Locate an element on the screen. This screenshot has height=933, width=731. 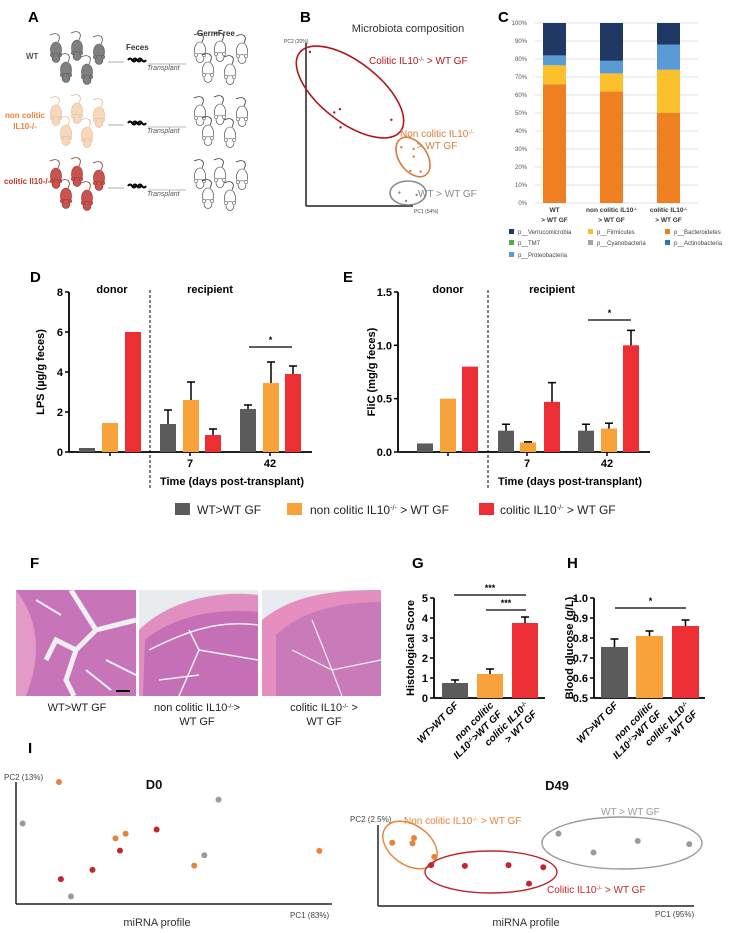
y-tick-label: 0.7 is located at coordinates (580, 659).